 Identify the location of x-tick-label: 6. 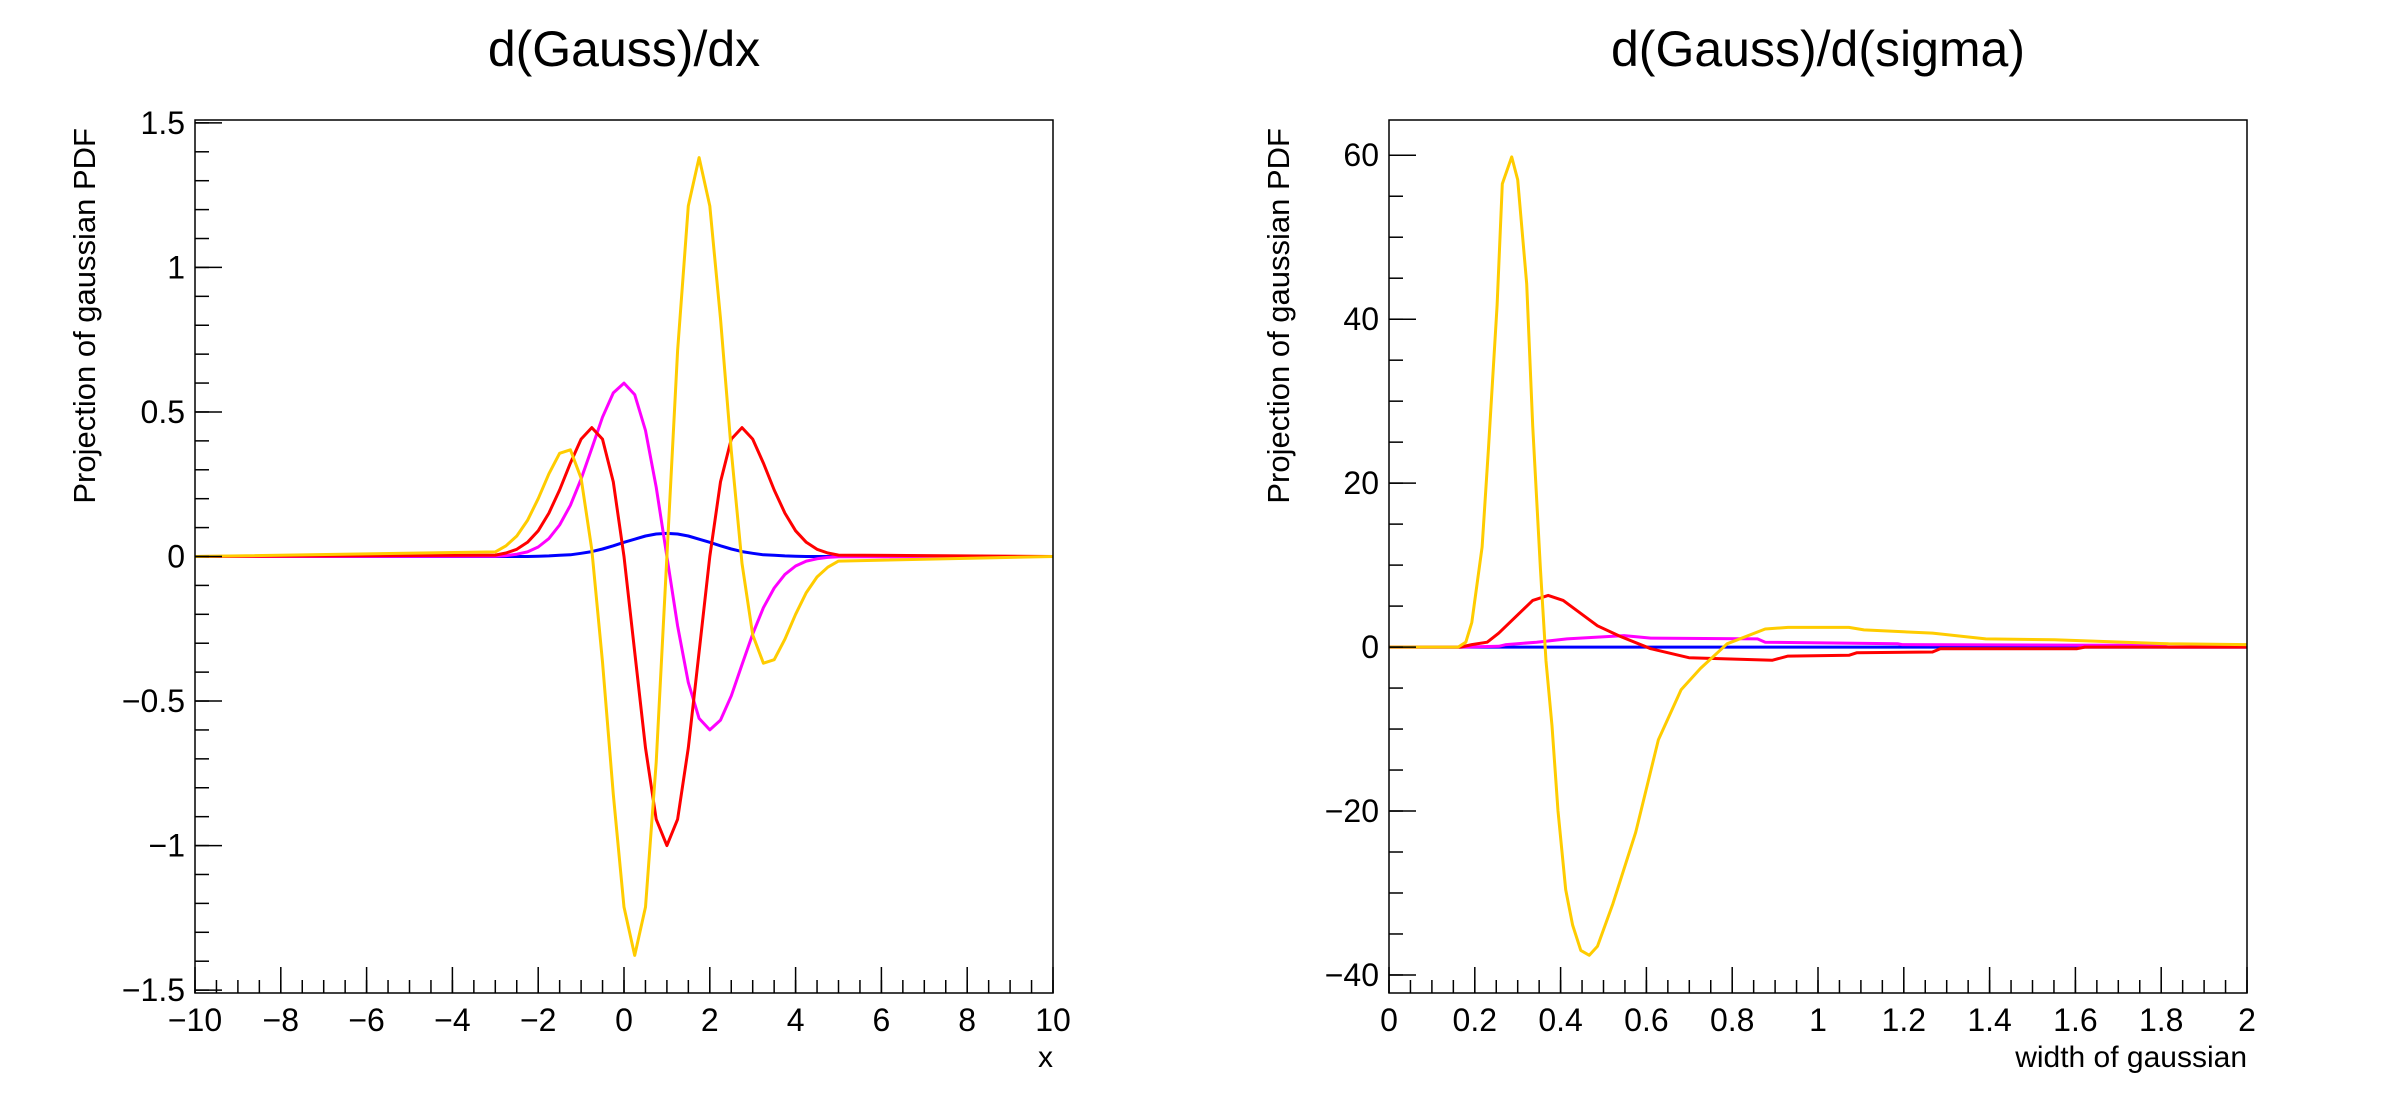
(882, 1020).